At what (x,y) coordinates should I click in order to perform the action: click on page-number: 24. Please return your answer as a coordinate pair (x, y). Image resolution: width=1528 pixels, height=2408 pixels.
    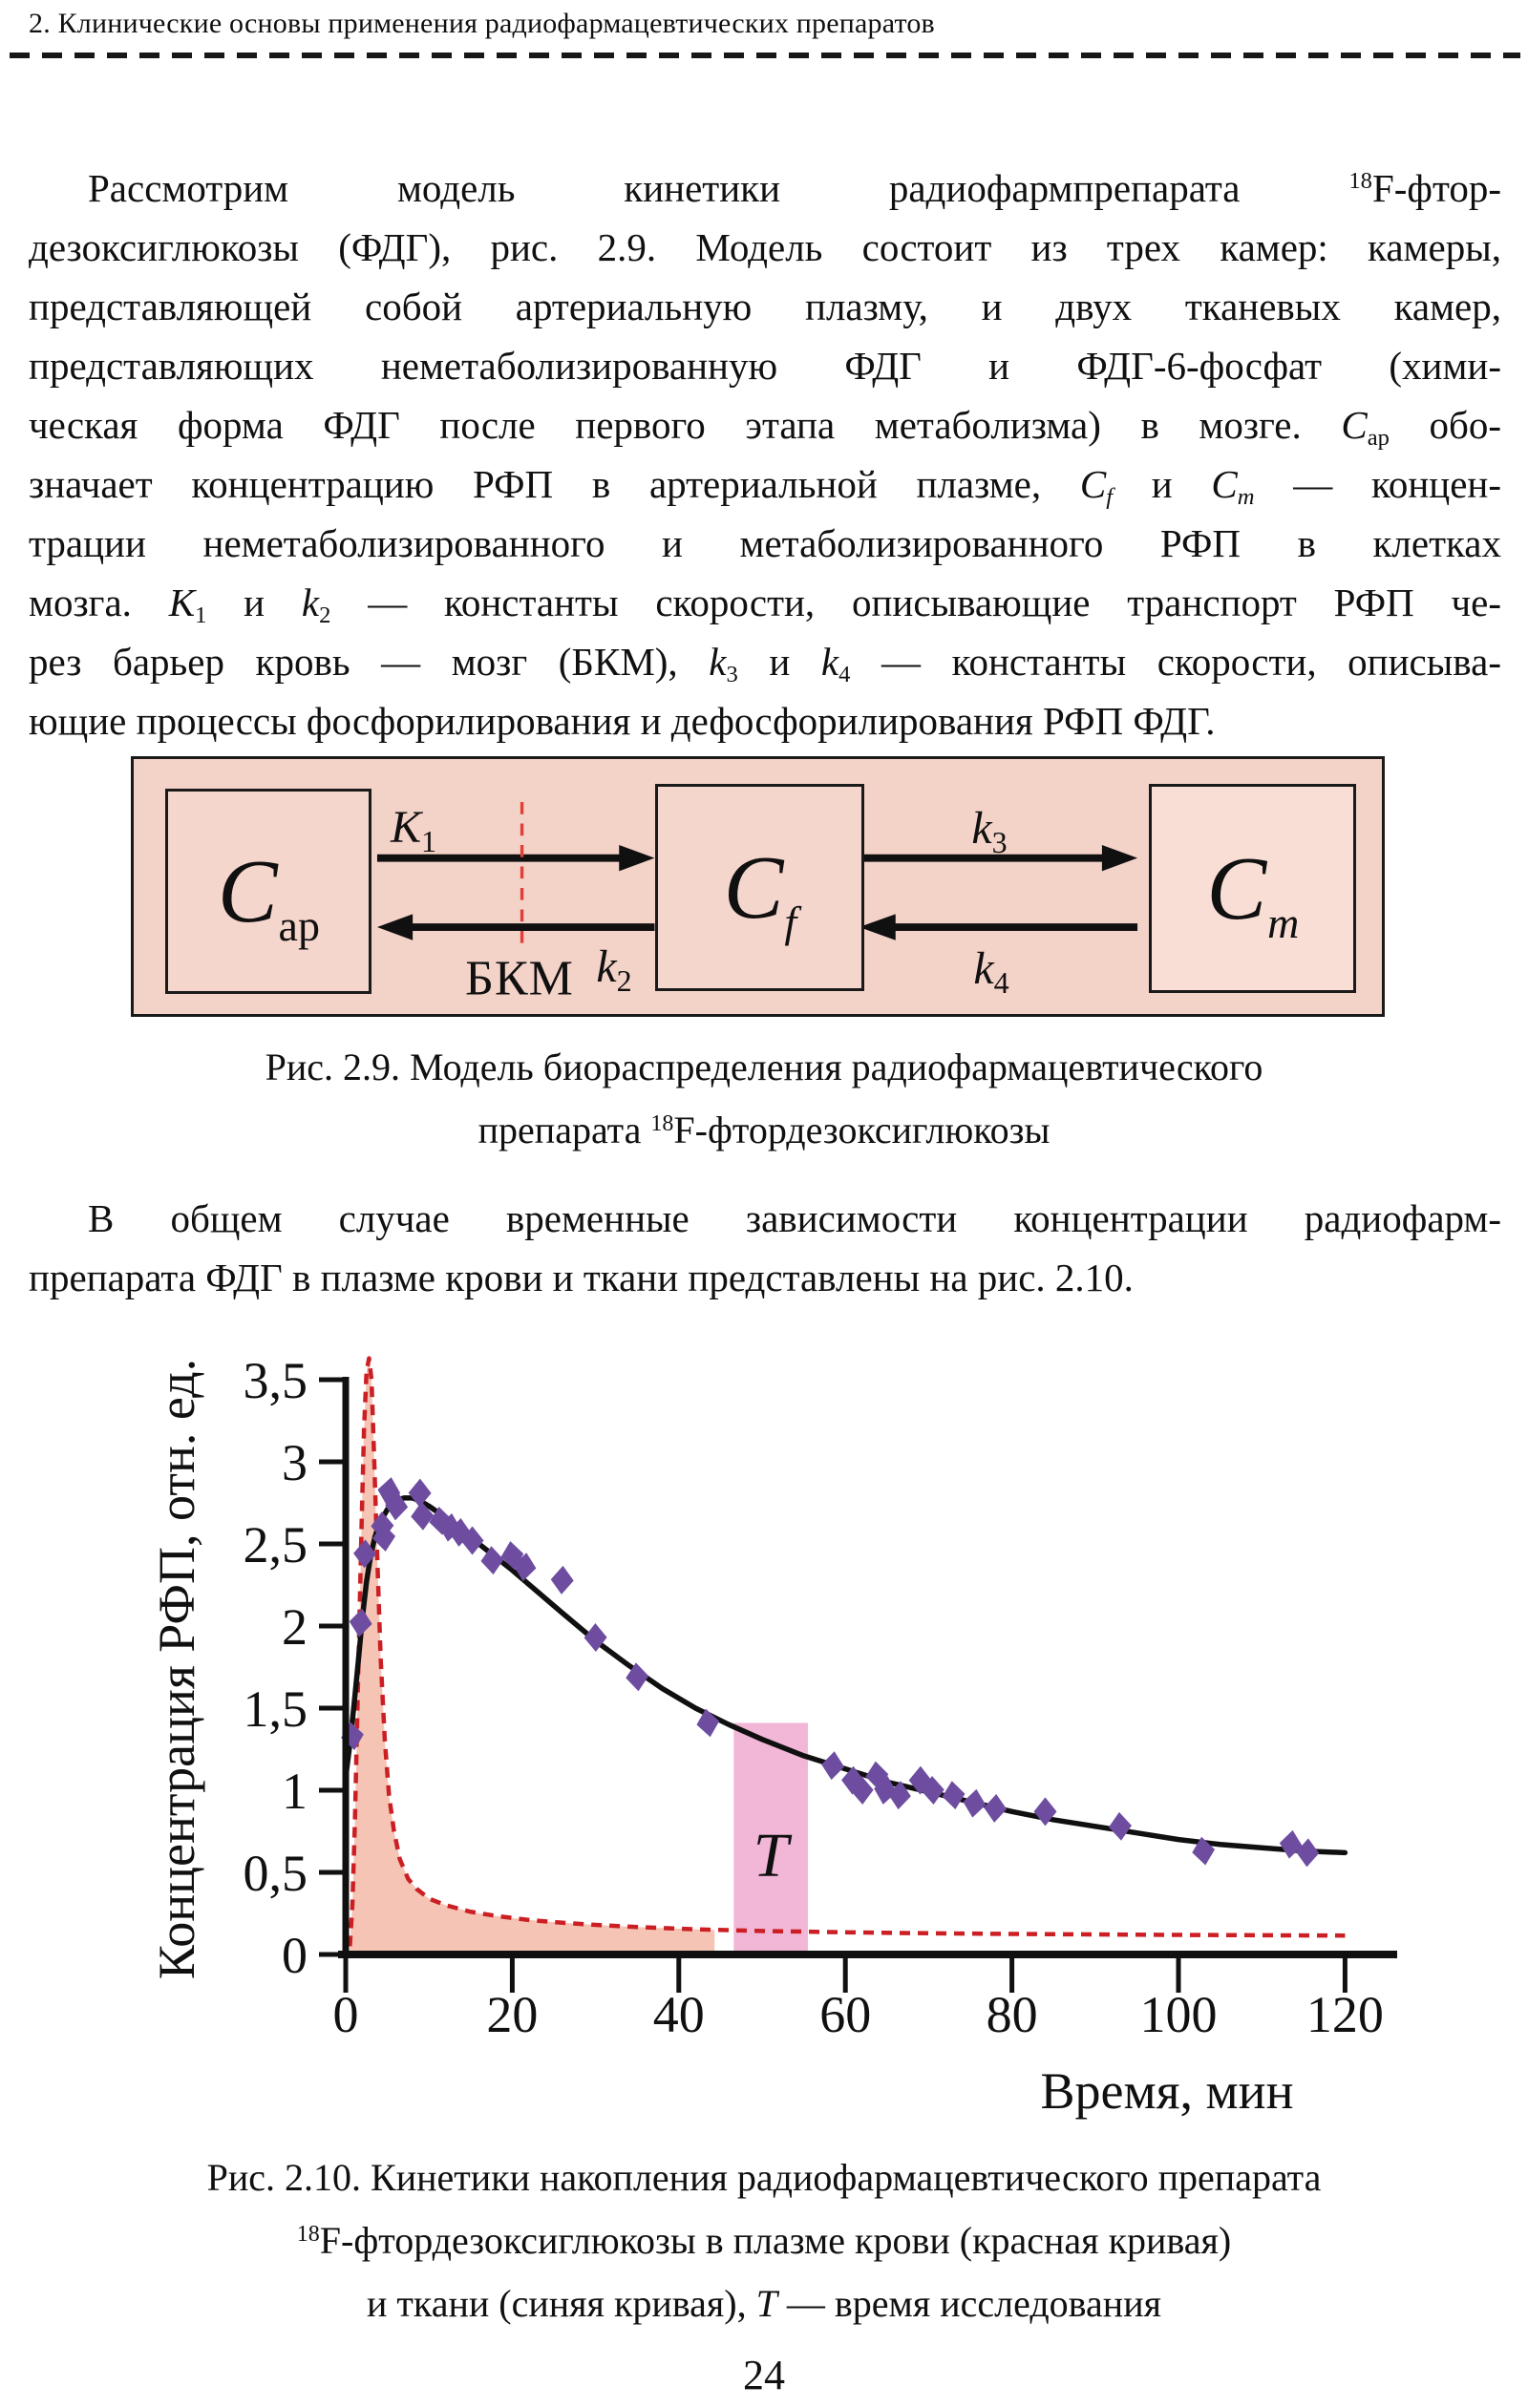
    Looking at the image, I should click on (764, 2375).